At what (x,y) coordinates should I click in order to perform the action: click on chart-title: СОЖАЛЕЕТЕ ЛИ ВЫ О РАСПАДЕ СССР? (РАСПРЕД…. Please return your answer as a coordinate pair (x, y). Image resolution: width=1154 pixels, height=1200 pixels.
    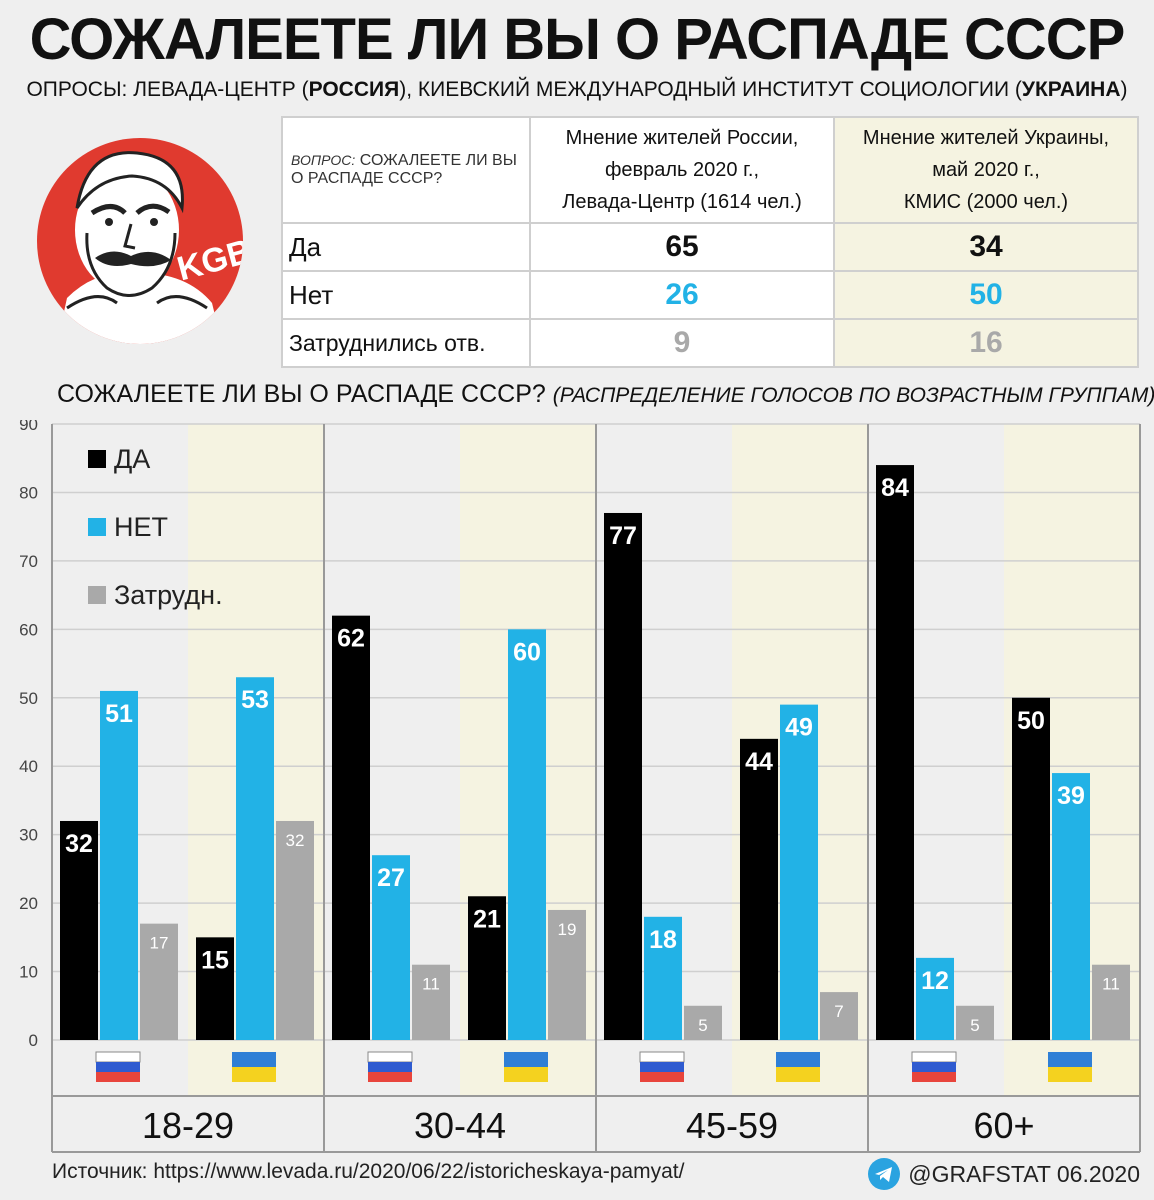
    Looking at the image, I should click on (605, 394).